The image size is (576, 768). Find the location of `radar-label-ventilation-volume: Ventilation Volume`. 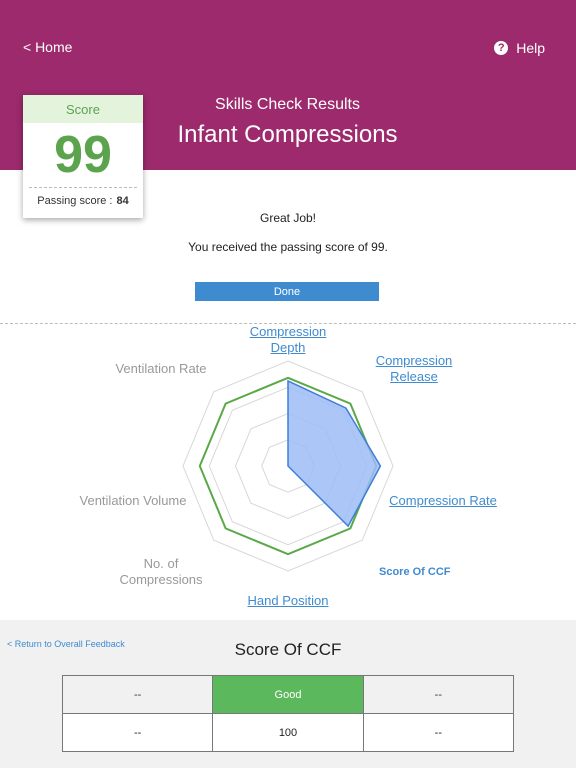

radar-label-ventilation-volume: Ventilation Volume is located at coordinates (133, 501).